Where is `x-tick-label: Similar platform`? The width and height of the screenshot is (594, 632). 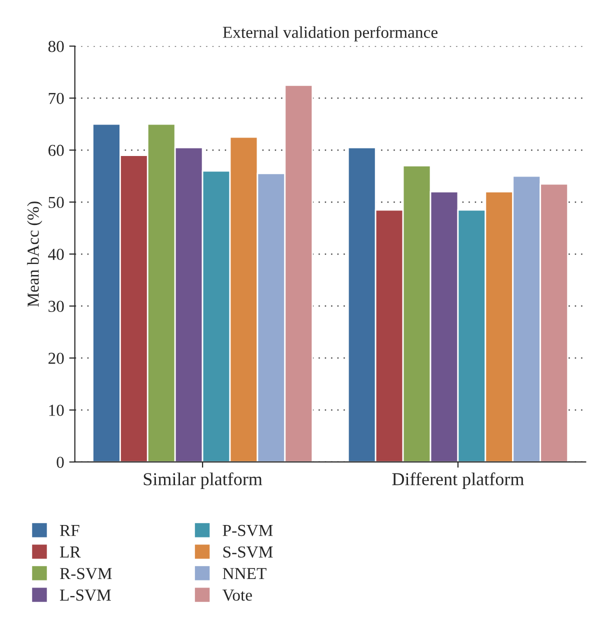 x-tick-label: Similar platform is located at coordinates (203, 480).